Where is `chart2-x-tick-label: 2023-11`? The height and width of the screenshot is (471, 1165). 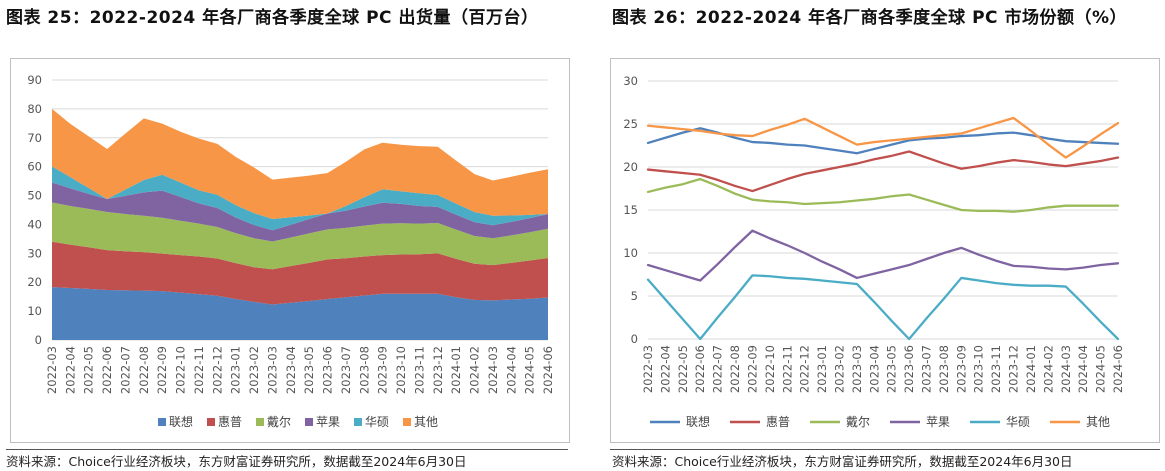
chart2-x-tick-label: 2023-11 is located at coordinates (996, 369).